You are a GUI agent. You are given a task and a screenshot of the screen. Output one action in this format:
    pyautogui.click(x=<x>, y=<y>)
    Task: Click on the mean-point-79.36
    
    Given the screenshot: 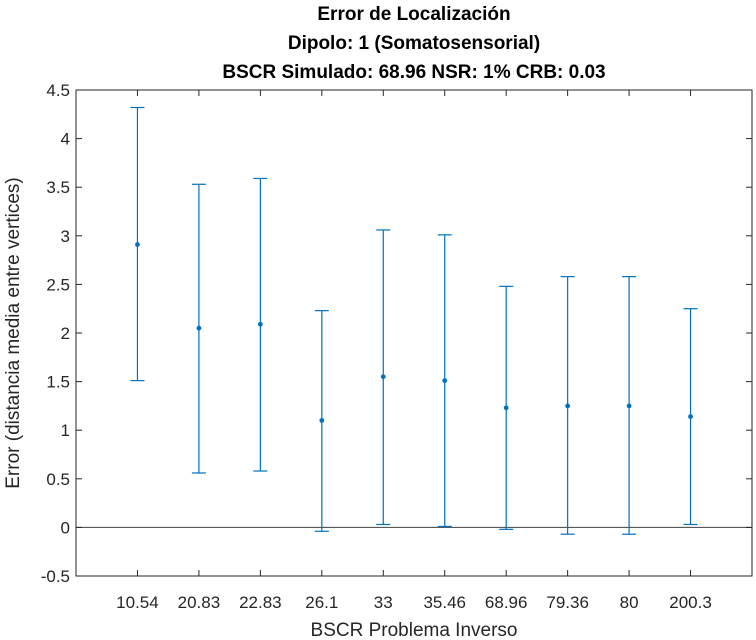 What is the action you would take?
    pyautogui.click(x=568, y=406)
    